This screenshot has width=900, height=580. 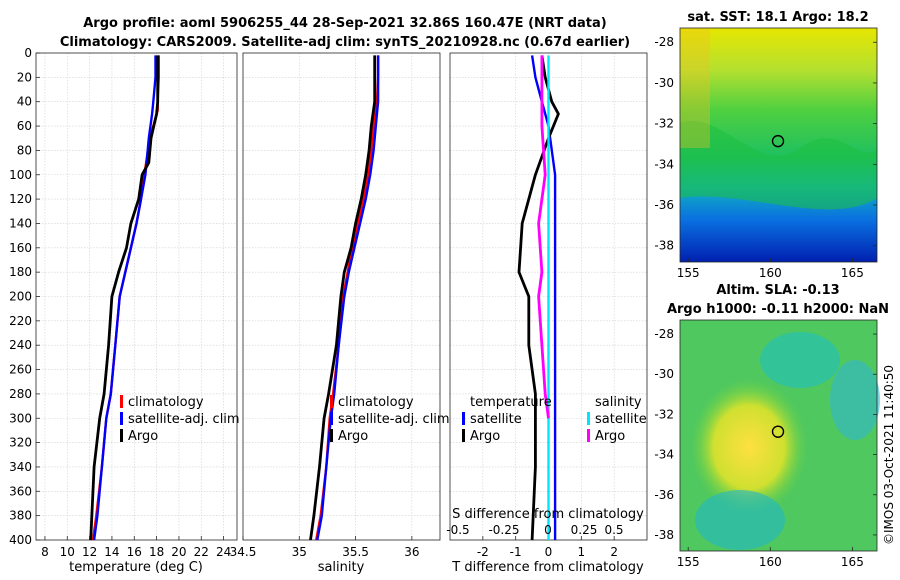 What do you see at coordinates (20, 370) in the screenshot?
I see `y-tick-label: 260` at bounding box center [20, 370].